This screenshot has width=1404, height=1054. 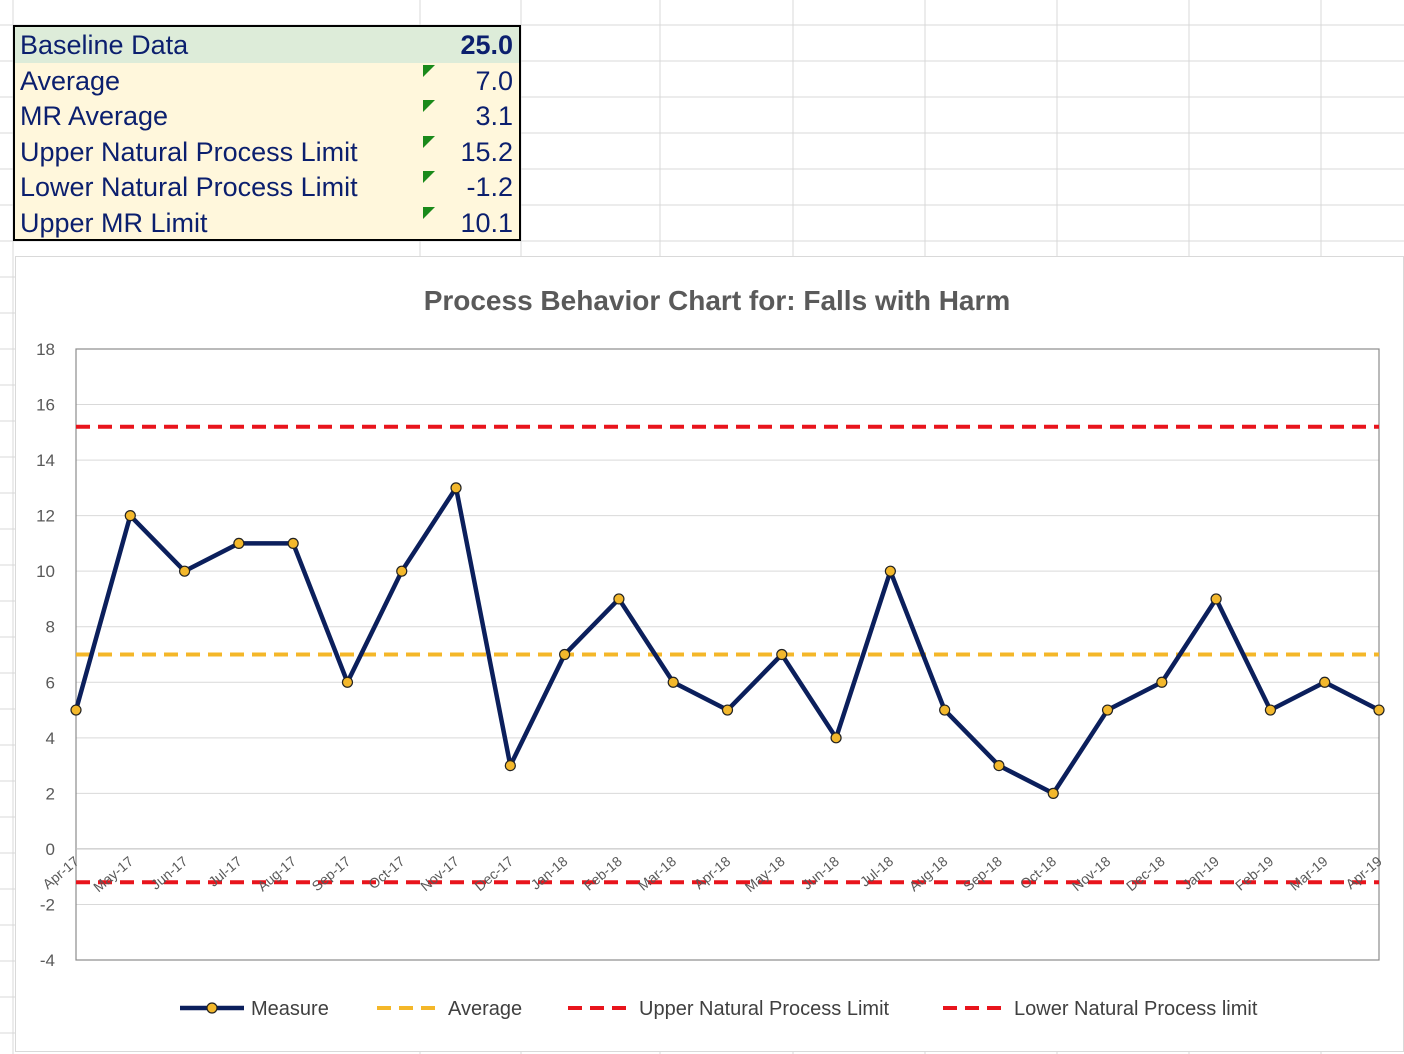 I want to click on x-tick-label: Aug-17, so click(x=276, y=873).